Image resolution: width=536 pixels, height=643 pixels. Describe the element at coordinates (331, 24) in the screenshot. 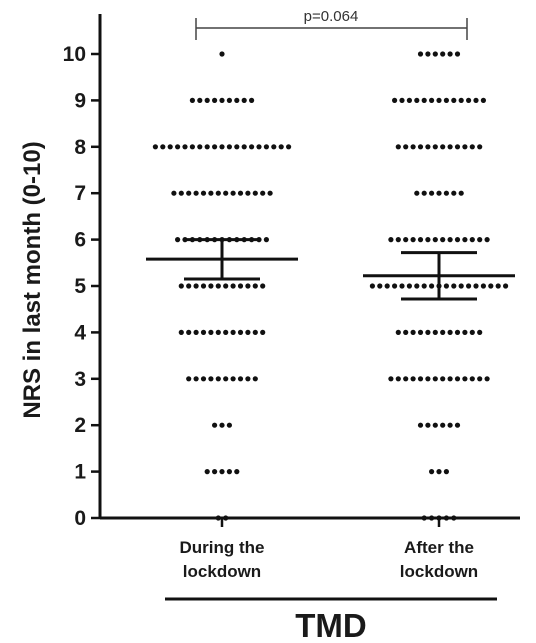

I see `significance-bracket: p=0.064` at that location.